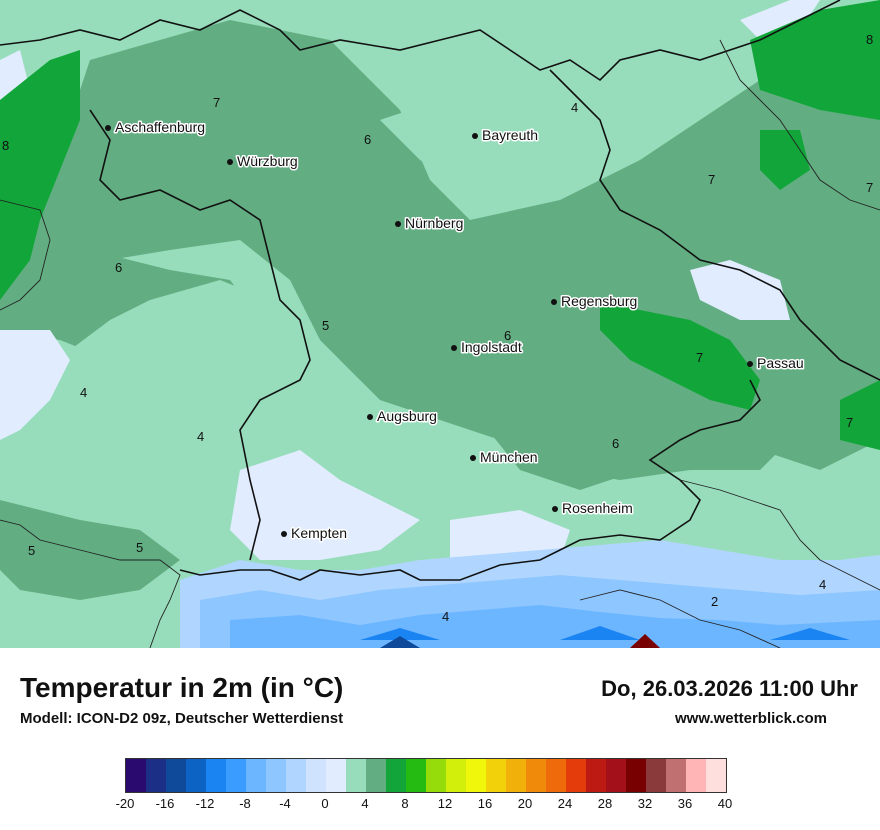 Image resolution: width=880 pixels, height=830 pixels. Describe the element at coordinates (285, 803) in the screenshot. I see `scale-tick-label: -4` at that location.